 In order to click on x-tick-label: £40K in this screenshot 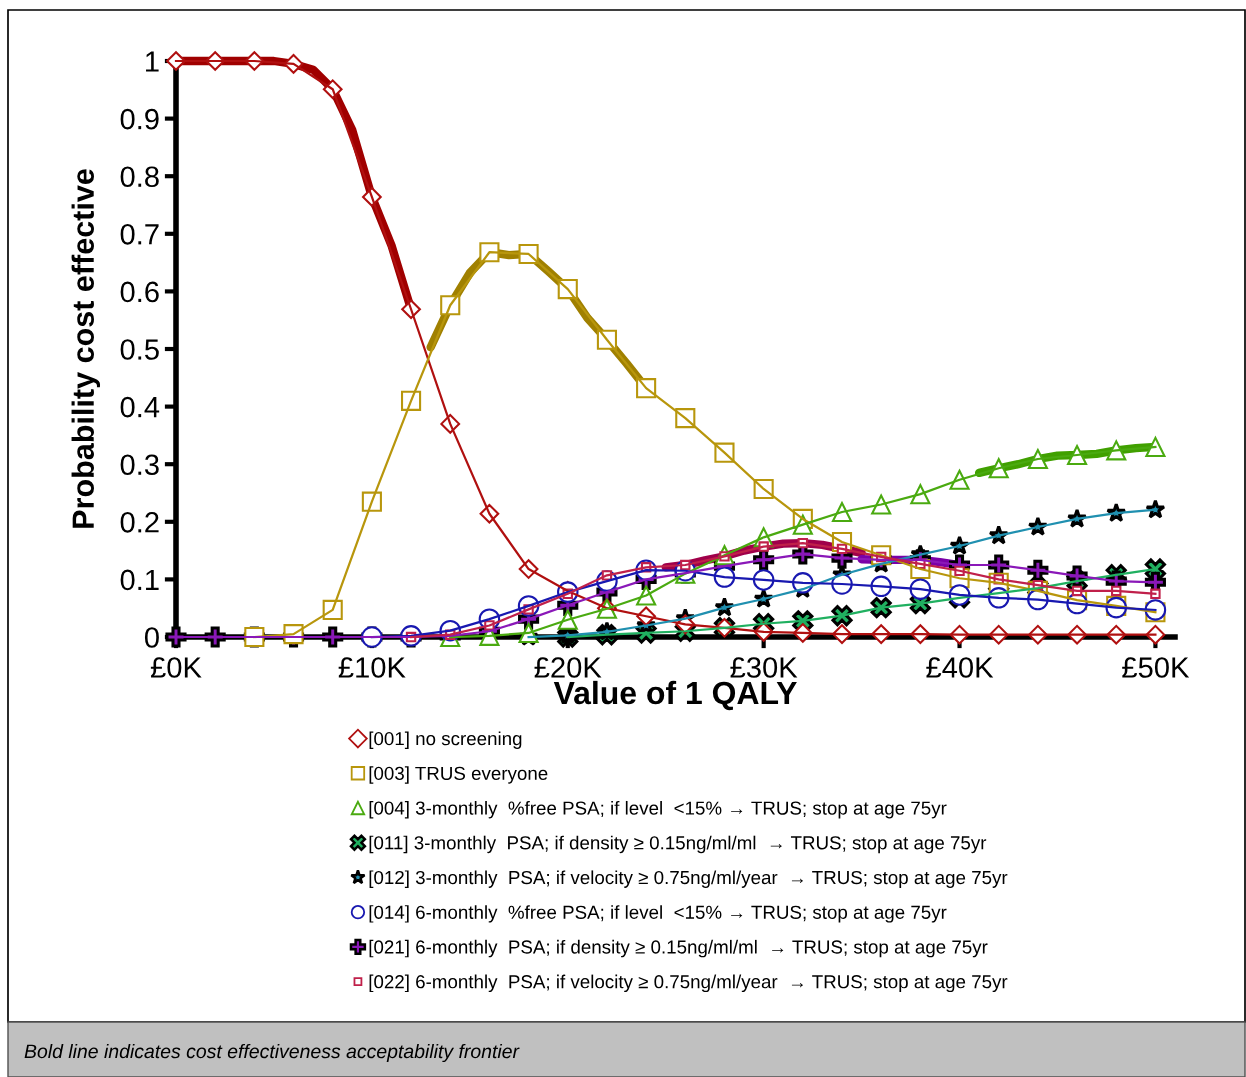, I will do `click(960, 667)`.